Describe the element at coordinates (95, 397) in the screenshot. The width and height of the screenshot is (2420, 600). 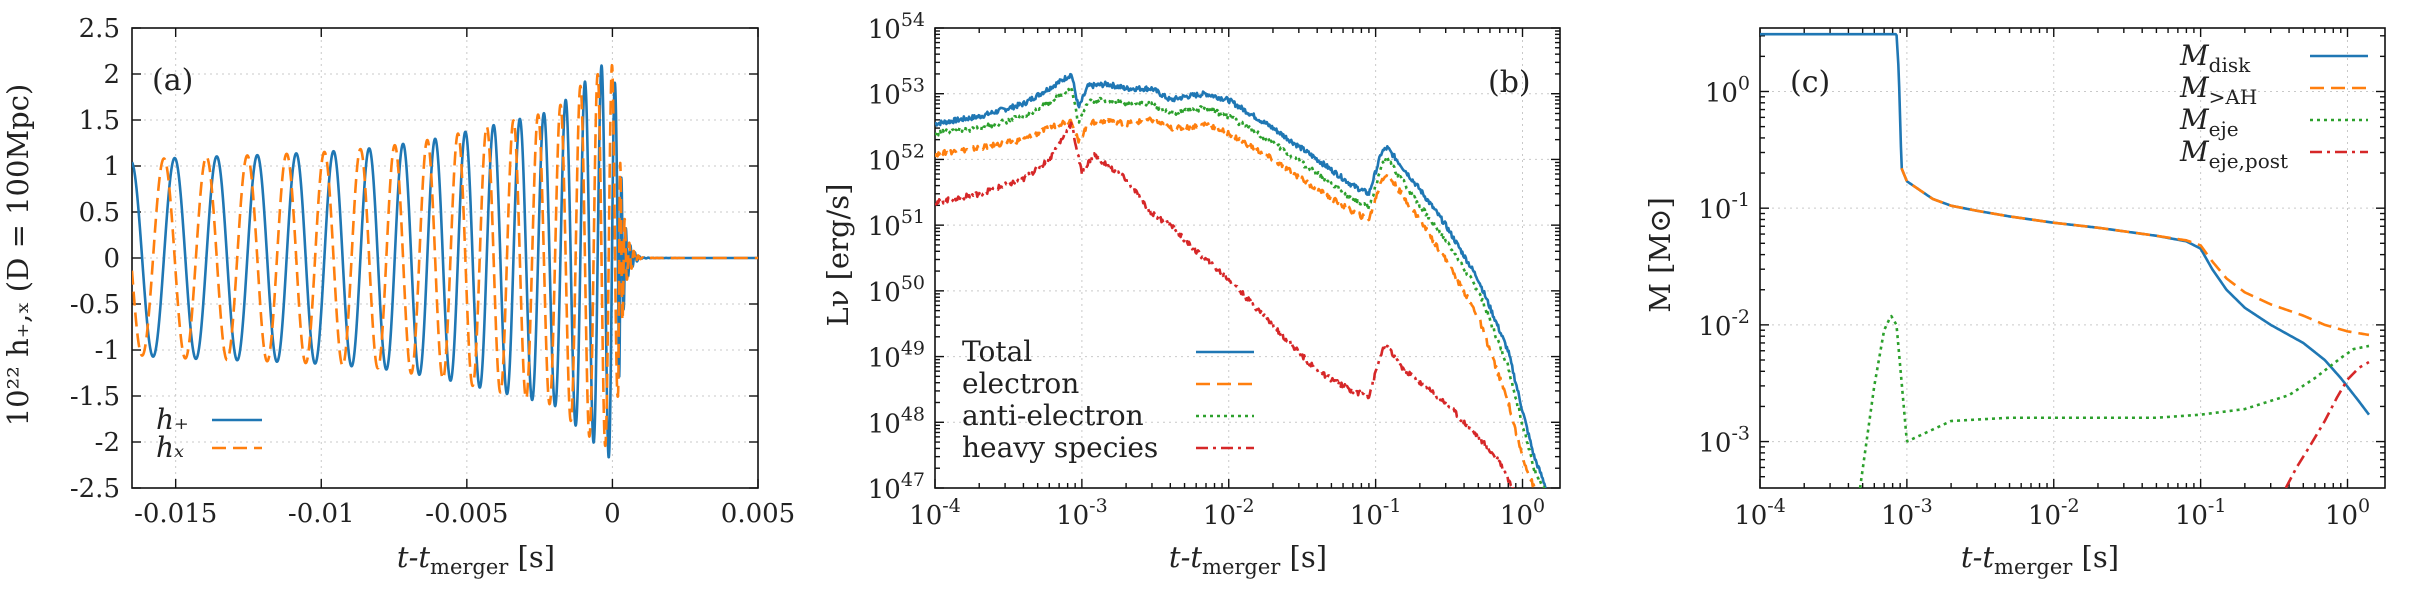
I see `panel-a-y-tick-label: -1.5` at that location.